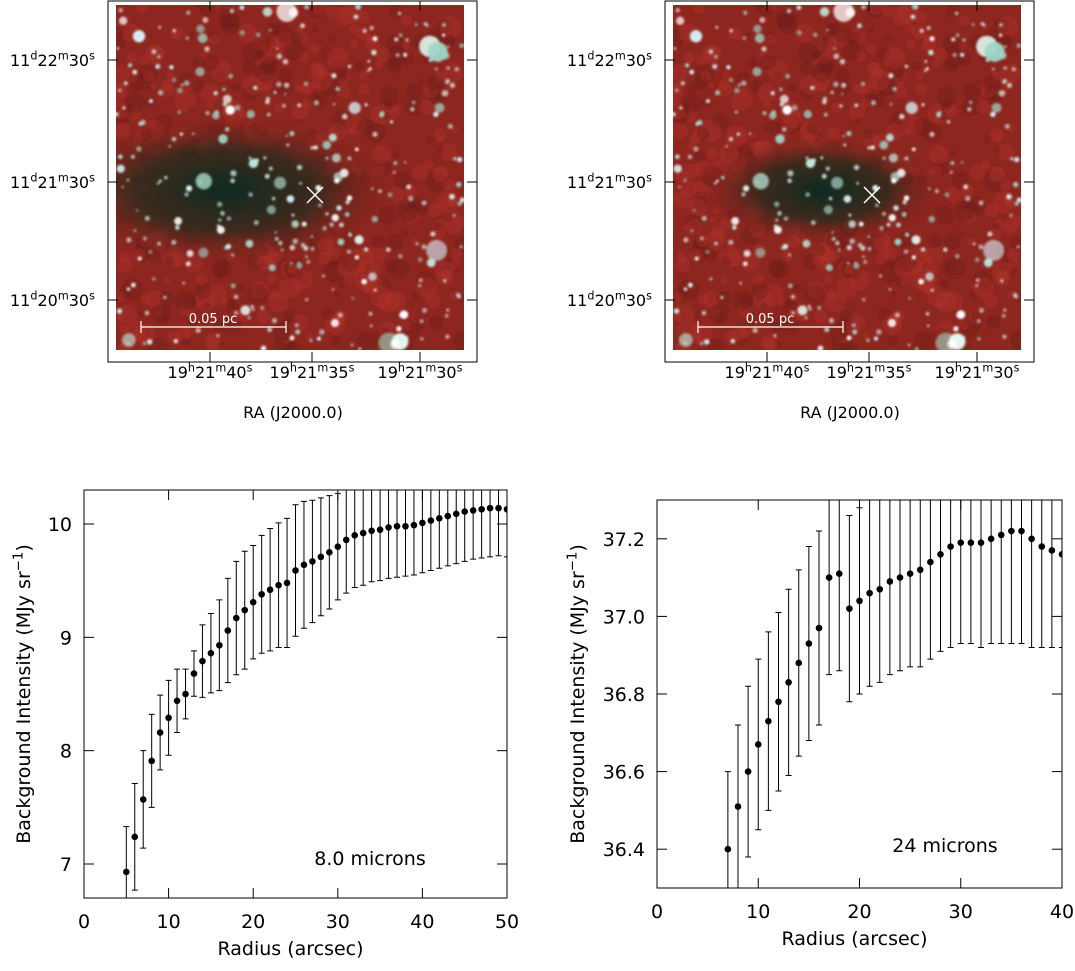 Image resolution: width=1075 pixels, height=971 pixels. Describe the element at coordinates (859, 912) in the screenshot. I see `x-tick-label: 20` at that location.